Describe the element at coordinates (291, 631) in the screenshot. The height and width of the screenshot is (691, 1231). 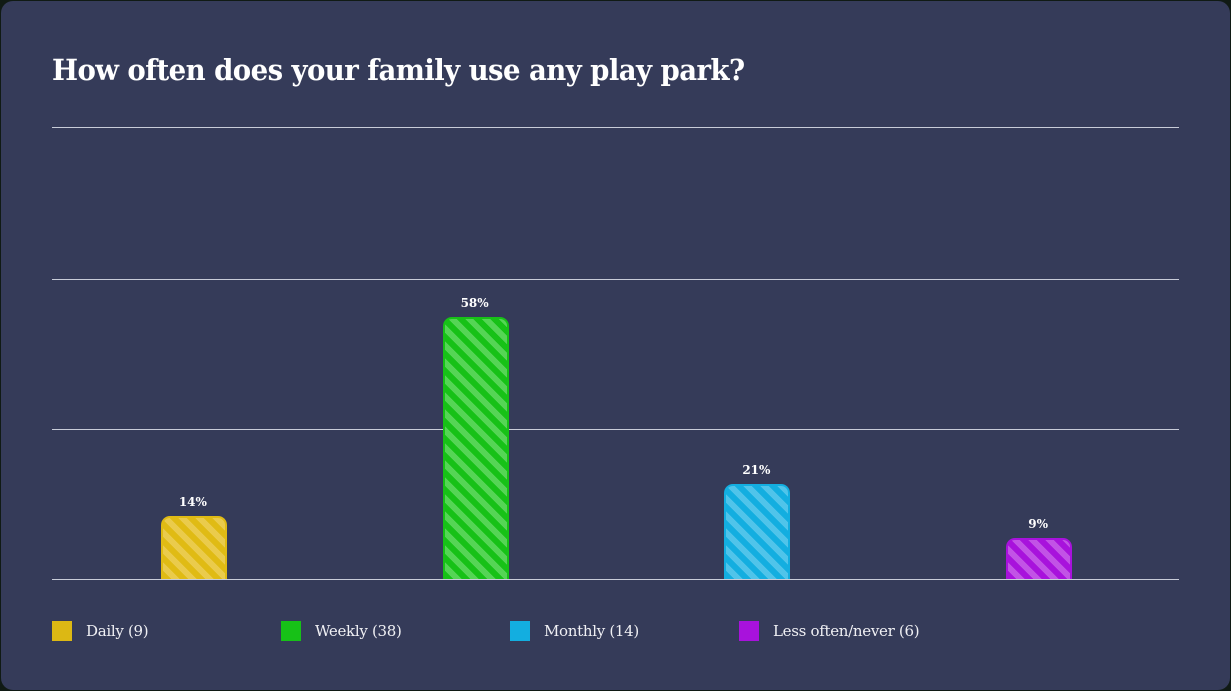
I see `legend-swatch-weekly` at that location.